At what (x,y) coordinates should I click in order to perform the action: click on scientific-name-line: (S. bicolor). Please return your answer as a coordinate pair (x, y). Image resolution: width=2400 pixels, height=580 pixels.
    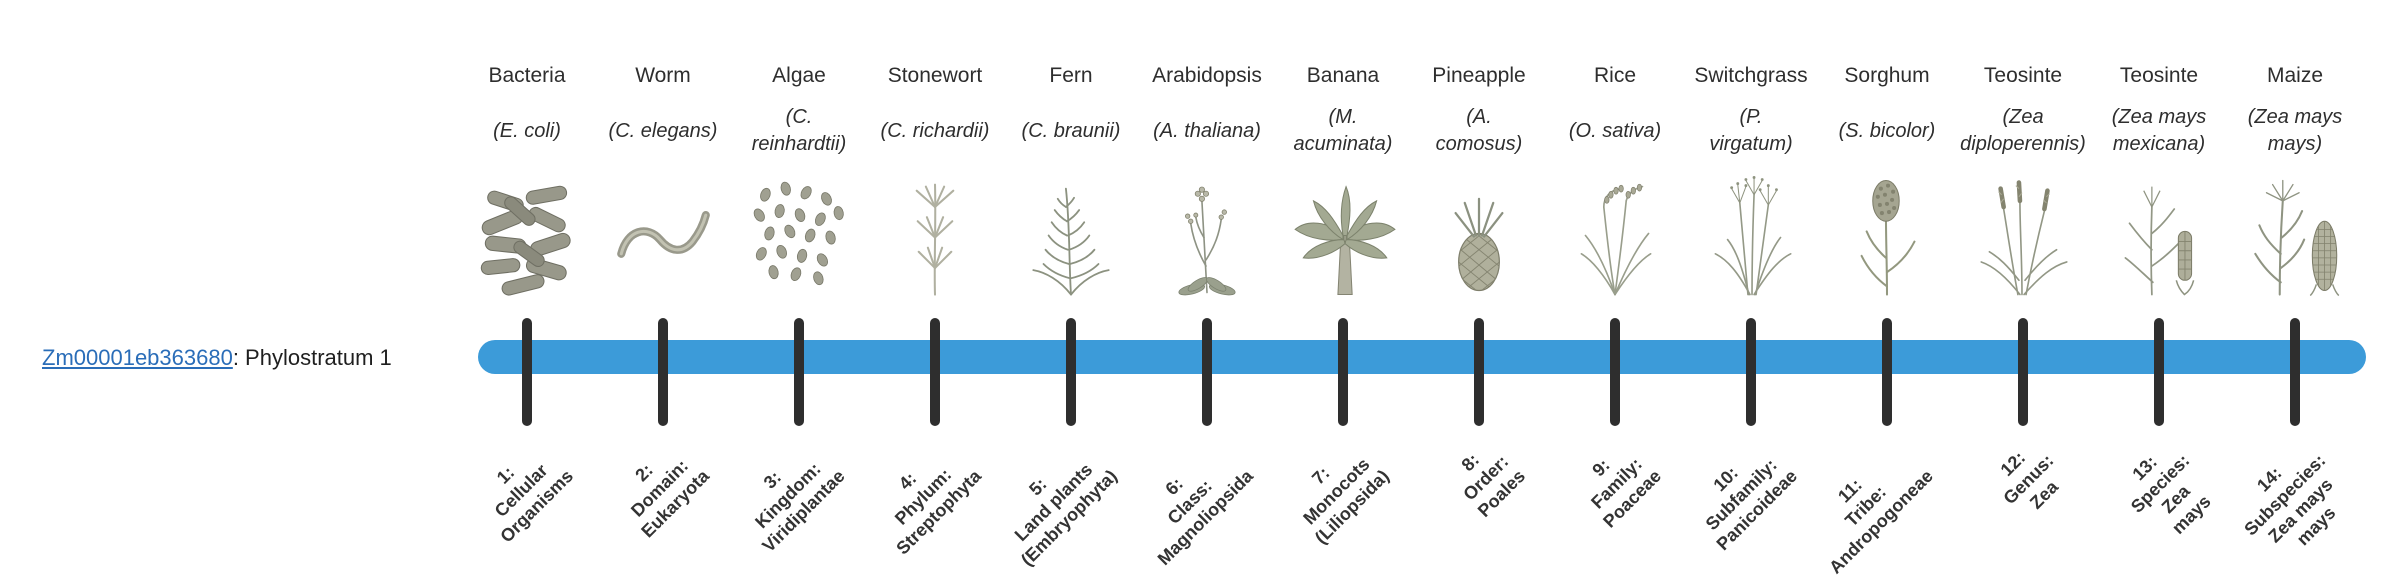
    Looking at the image, I should click on (1887, 130).